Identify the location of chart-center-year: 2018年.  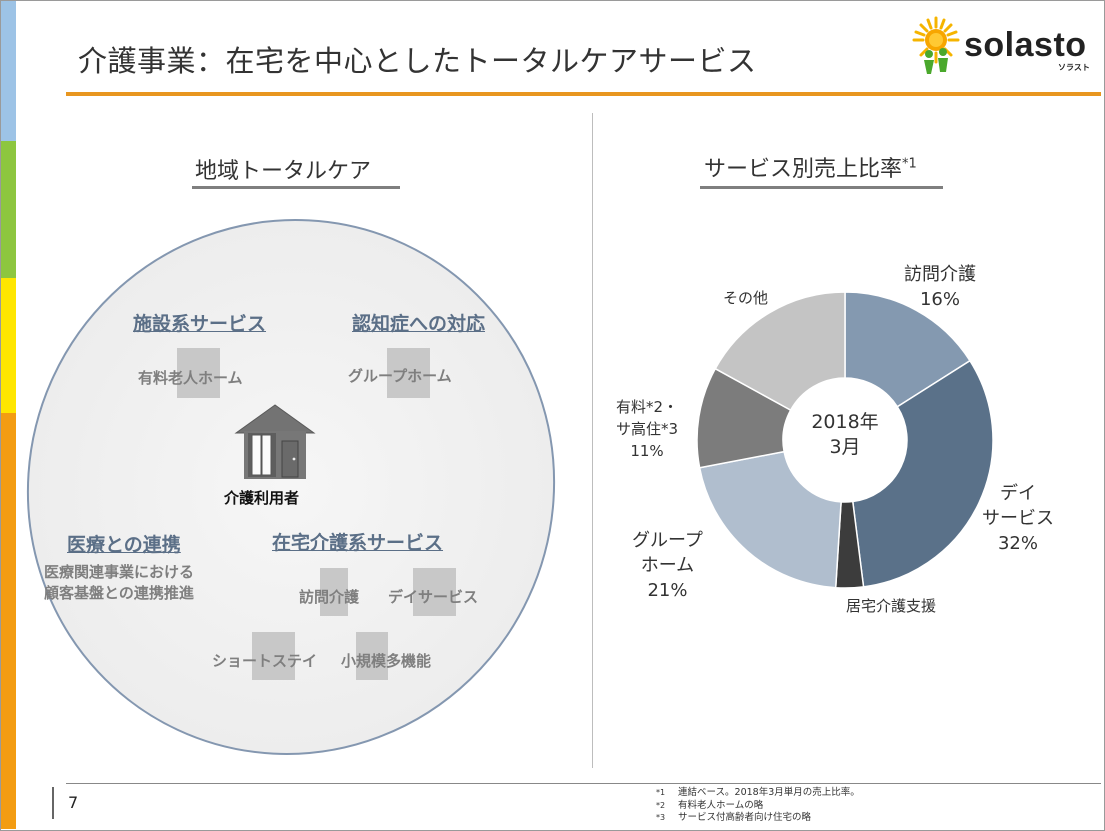
(845, 422).